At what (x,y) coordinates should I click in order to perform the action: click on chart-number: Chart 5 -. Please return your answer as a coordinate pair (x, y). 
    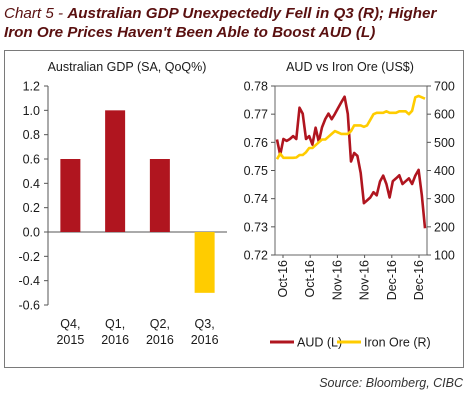
    Looking at the image, I should click on (36, 13).